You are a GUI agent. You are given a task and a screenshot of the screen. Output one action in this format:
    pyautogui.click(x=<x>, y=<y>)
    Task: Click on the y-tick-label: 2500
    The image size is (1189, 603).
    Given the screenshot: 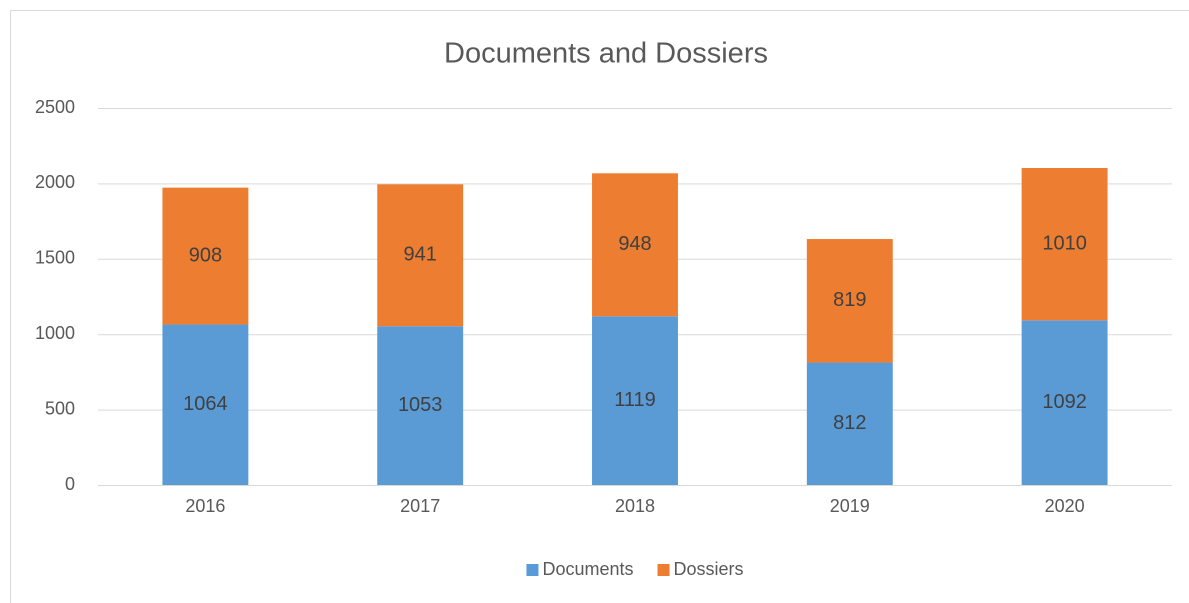 What is the action you would take?
    pyautogui.click(x=55, y=107)
    